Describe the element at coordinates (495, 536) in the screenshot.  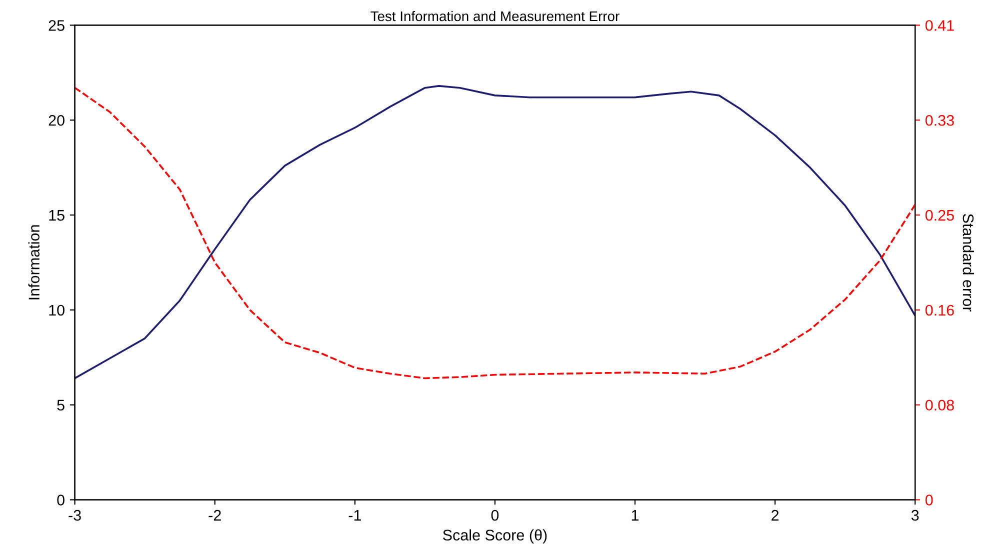
I see `x-axis-title: Scale Score (θ)` at that location.